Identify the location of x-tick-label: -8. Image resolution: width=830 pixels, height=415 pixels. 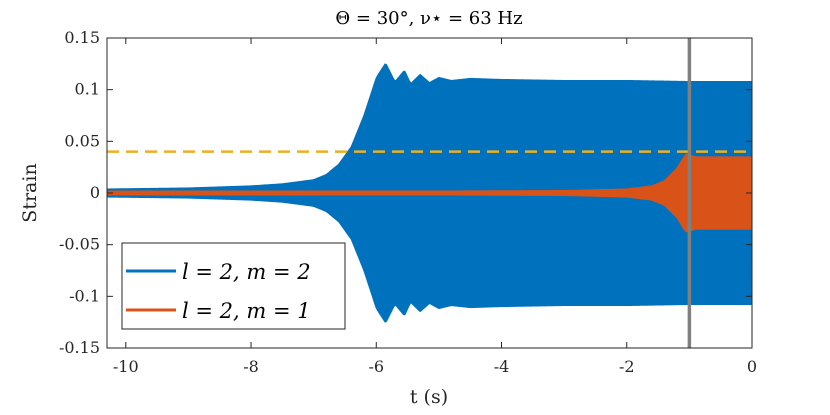
(251, 366).